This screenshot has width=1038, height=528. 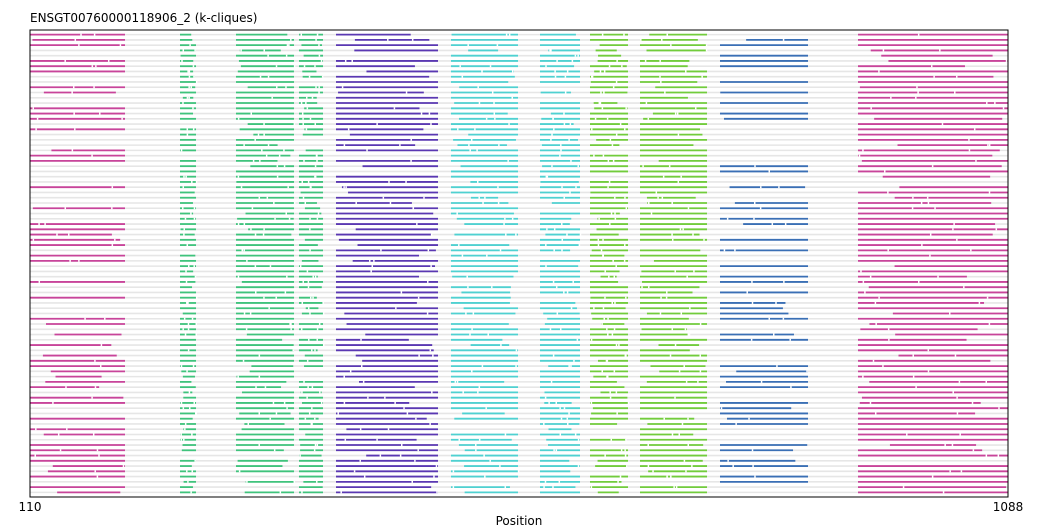 I want to click on x-tick-right: 1088, so click(x=1008, y=507).